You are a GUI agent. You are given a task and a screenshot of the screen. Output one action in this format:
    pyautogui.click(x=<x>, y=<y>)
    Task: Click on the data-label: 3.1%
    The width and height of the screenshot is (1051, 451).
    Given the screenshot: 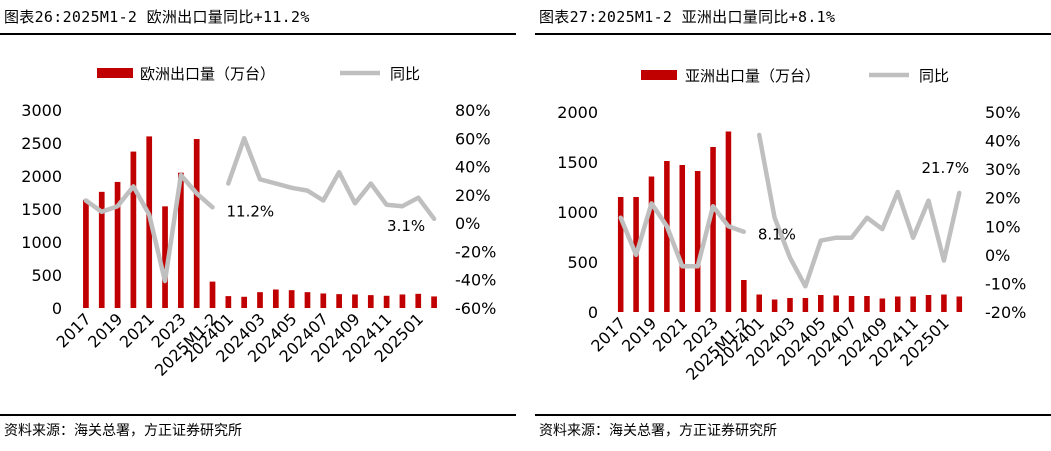 What is the action you would take?
    pyautogui.click(x=406, y=226)
    